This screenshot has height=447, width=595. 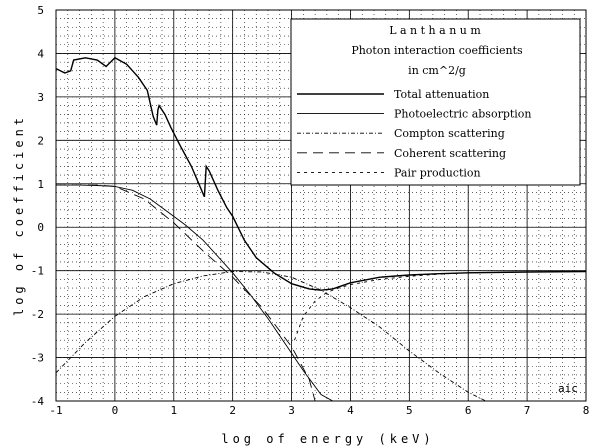 What do you see at coordinates (291, 410) in the screenshot?
I see `x-tick-label: 3` at bounding box center [291, 410].